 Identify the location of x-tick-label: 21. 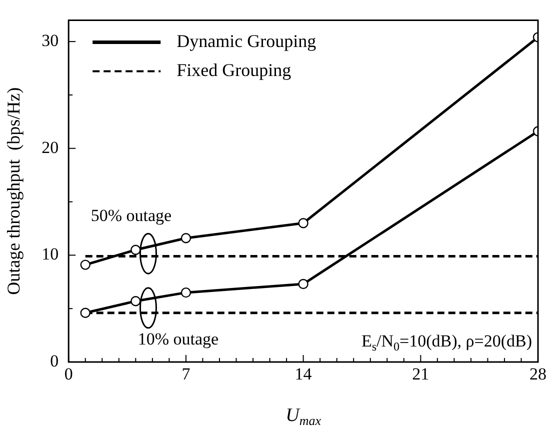
(421, 374).